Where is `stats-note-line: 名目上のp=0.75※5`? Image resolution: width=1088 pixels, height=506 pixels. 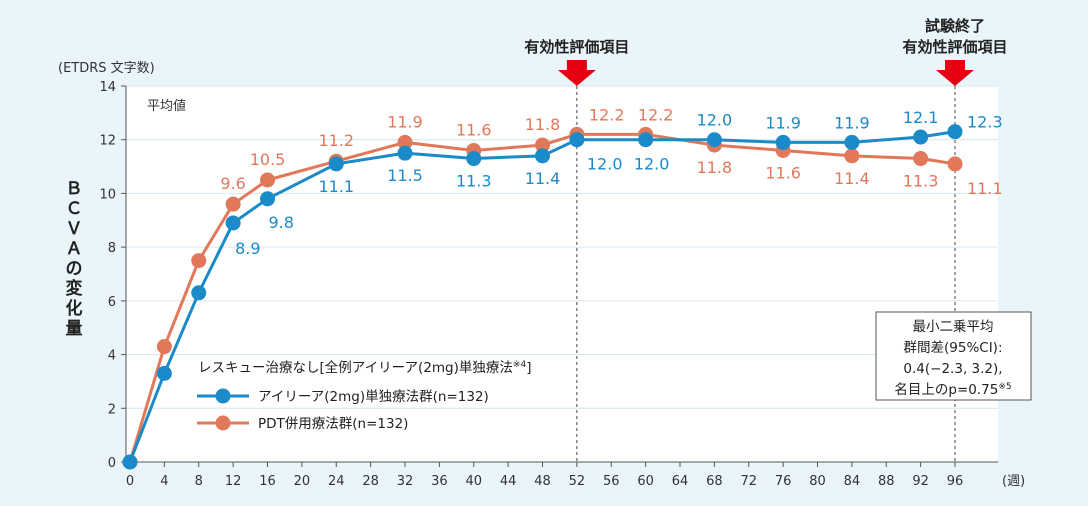
stats-note-line: 名目上のp=0.75※5 is located at coordinates (952, 390).